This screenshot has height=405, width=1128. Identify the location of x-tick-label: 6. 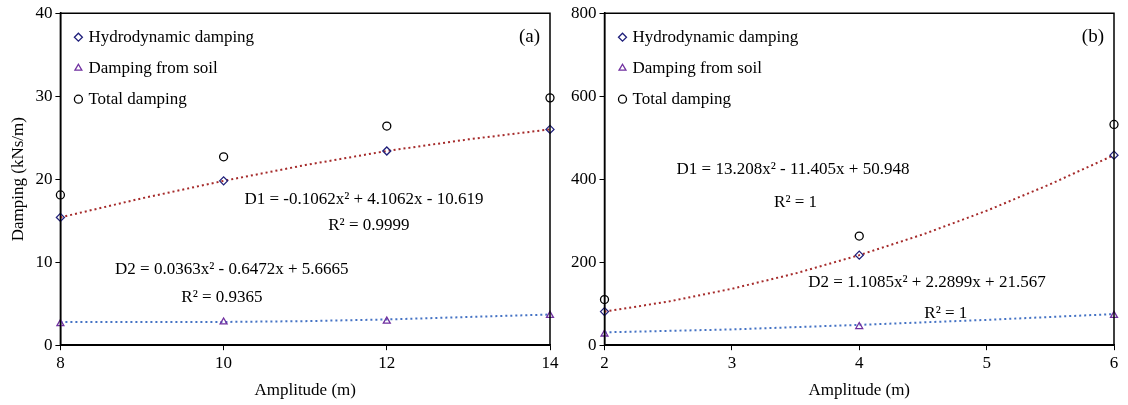
(1114, 362).